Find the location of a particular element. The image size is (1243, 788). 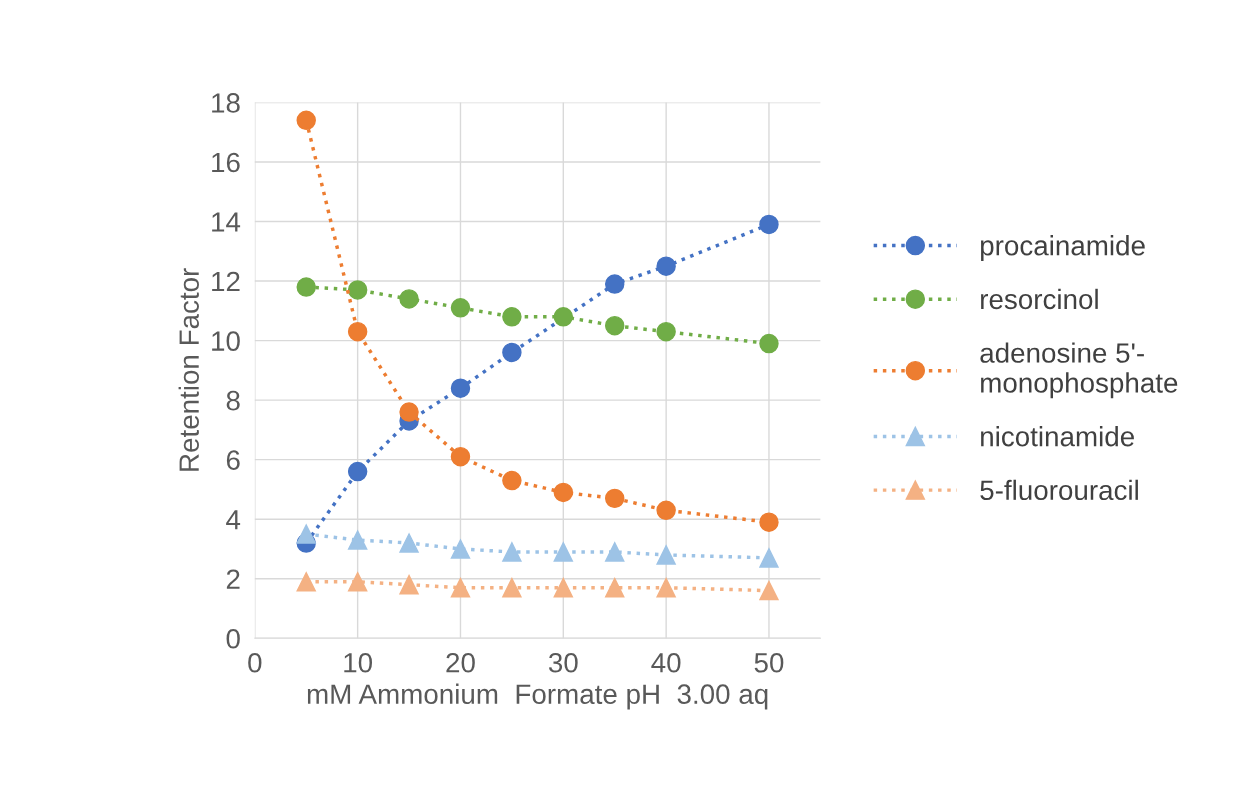

legend-label: procainamide is located at coordinates (1063, 248).